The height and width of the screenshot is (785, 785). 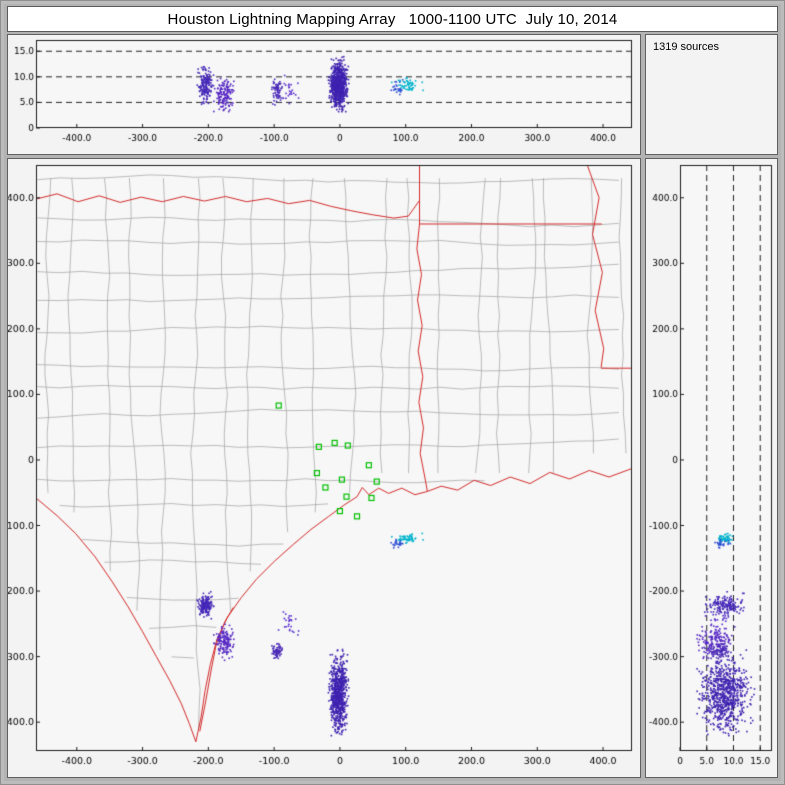 I want to click on ns-altitude-plot, so click(x=711, y=468).